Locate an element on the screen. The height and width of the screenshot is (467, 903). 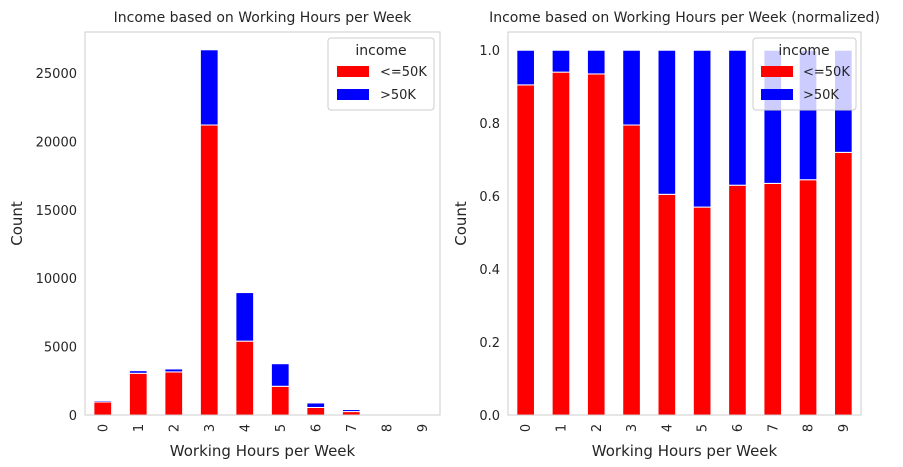
left-bar-2-le50k is located at coordinates (174, 393).